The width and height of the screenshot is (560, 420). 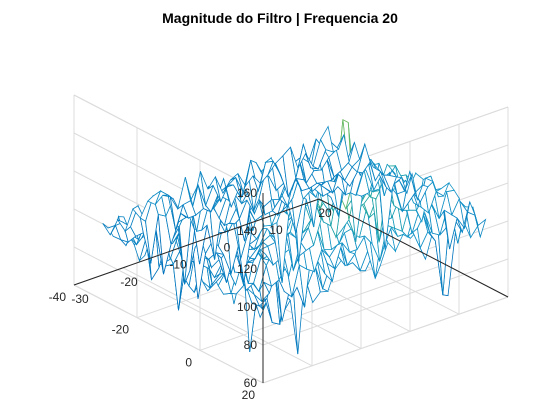 What do you see at coordinates (251, 383) in the screenshot?
I see `z-tick-label: 60` at bounding box center [251, 383].